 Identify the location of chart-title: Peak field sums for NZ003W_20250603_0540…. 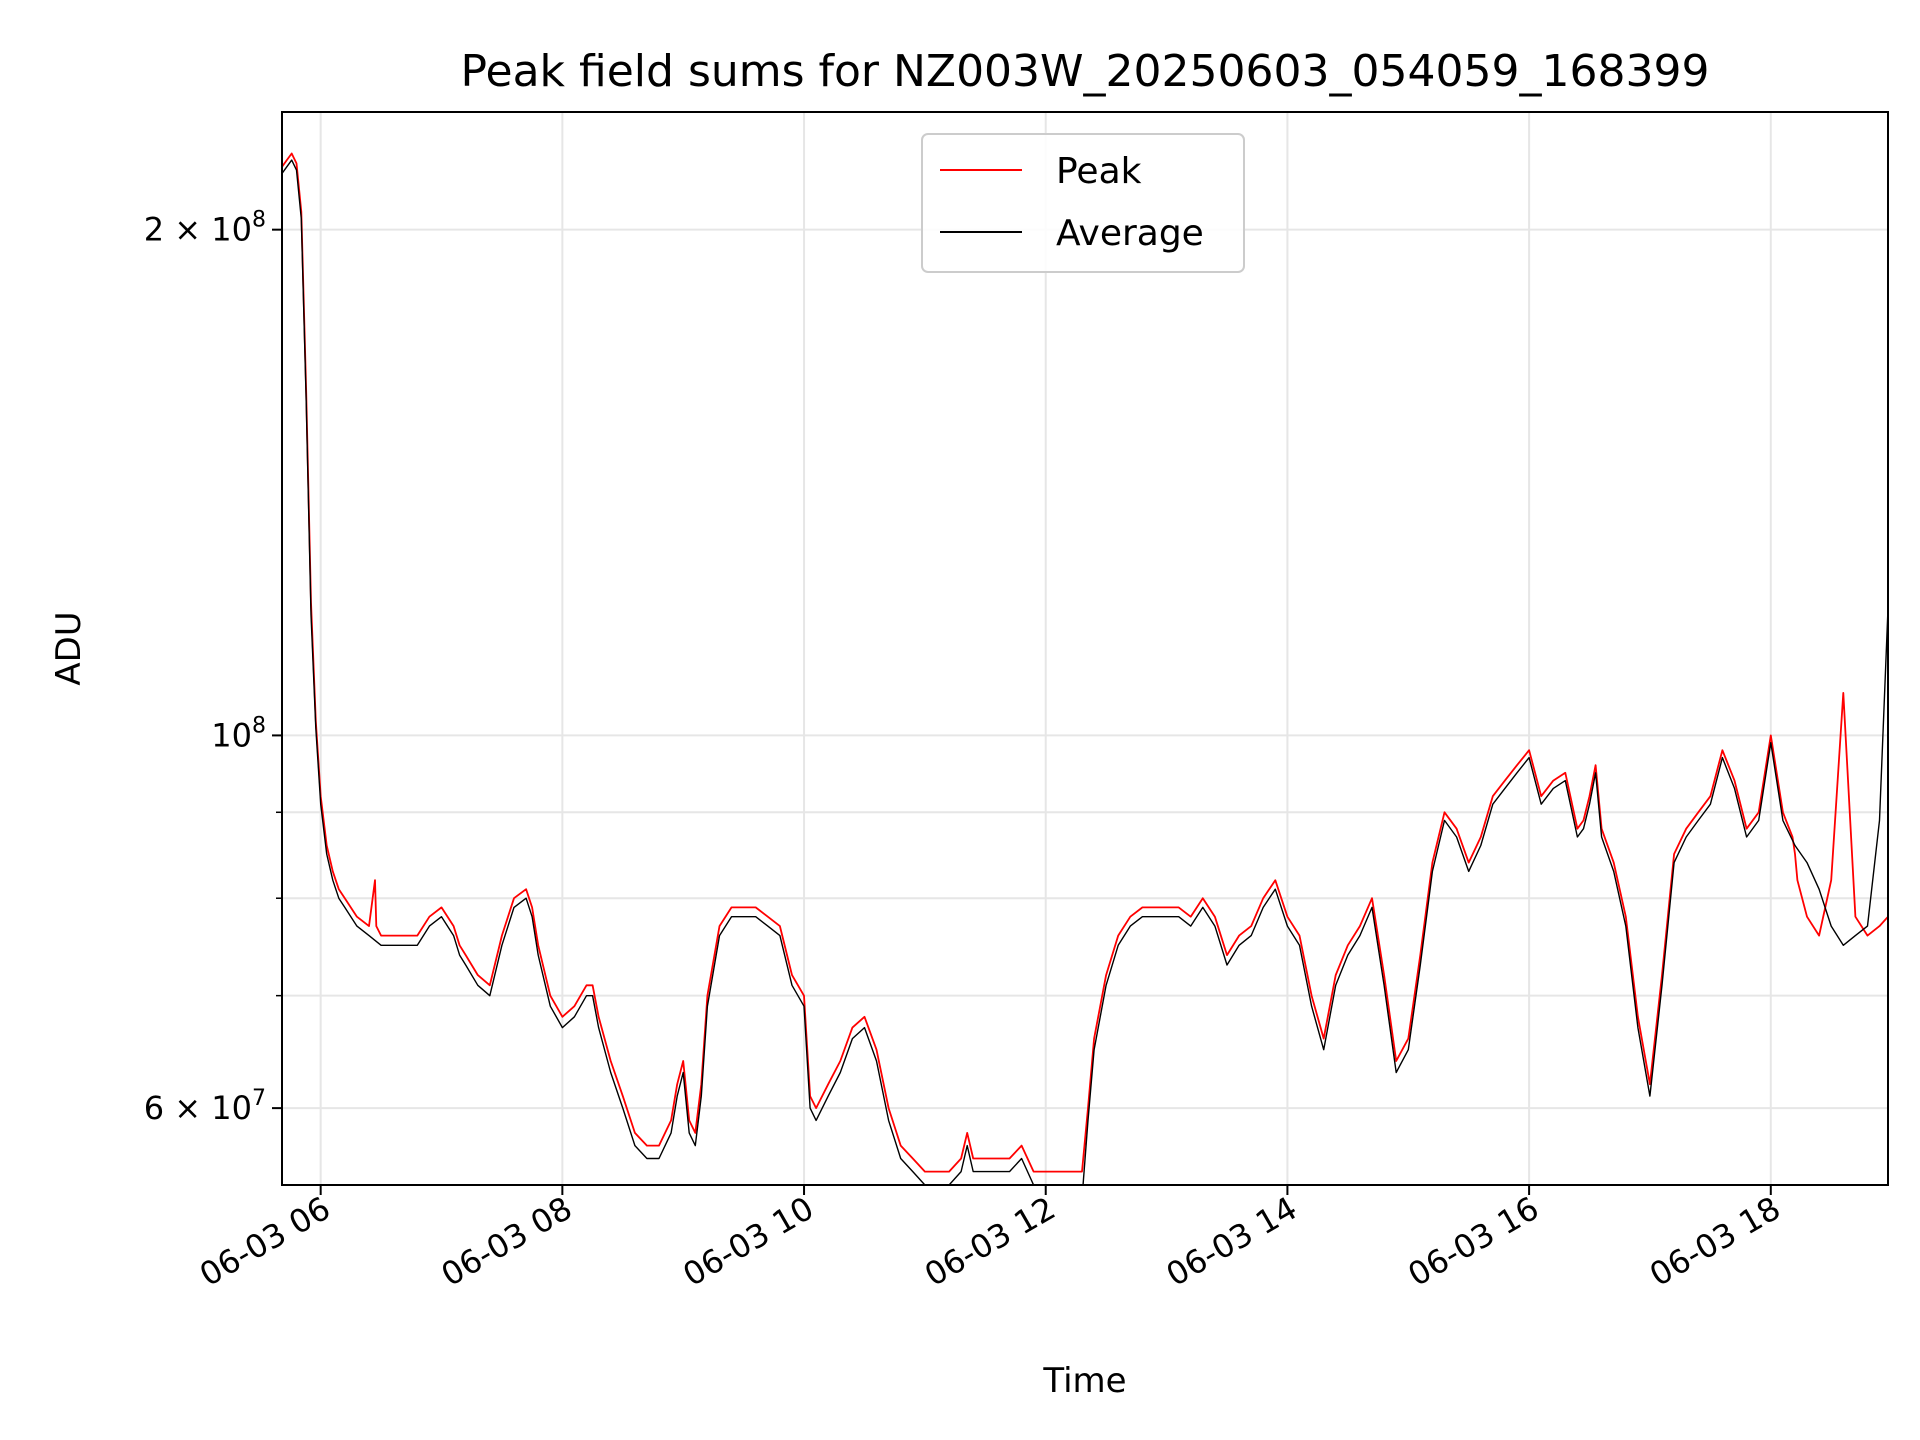
(1085, 71).